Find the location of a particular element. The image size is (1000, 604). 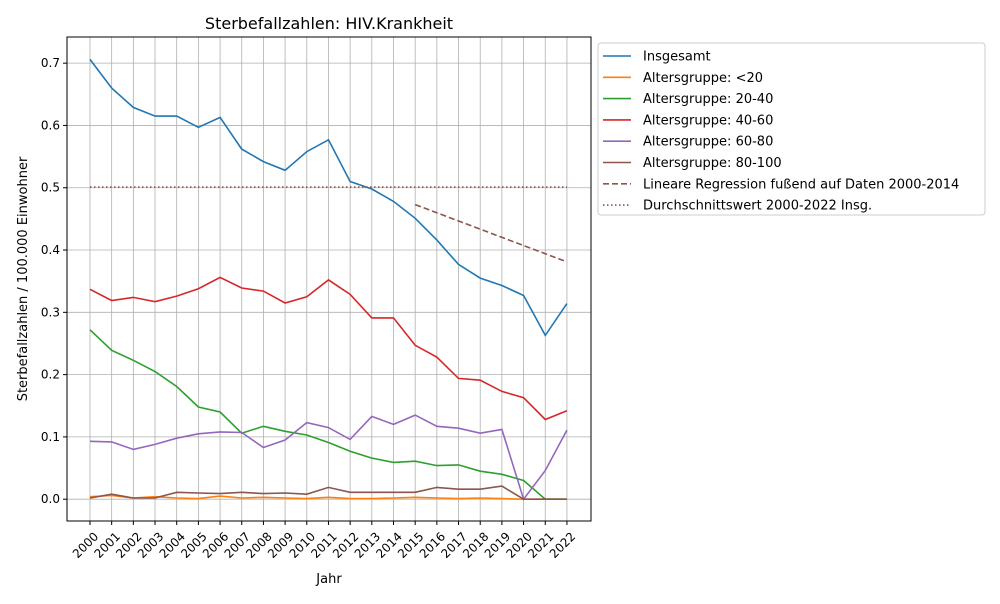

x-tick-label: 2022 is located at coordinates (562, 544).